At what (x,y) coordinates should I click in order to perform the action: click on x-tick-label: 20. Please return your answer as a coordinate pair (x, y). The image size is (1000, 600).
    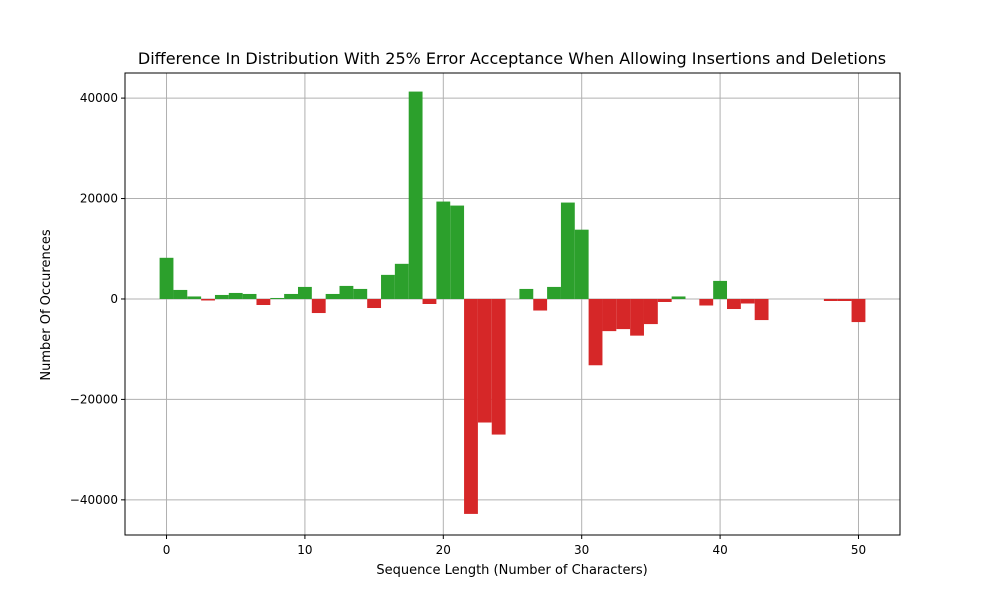
    Looking at the image, I should click on (443, 550).